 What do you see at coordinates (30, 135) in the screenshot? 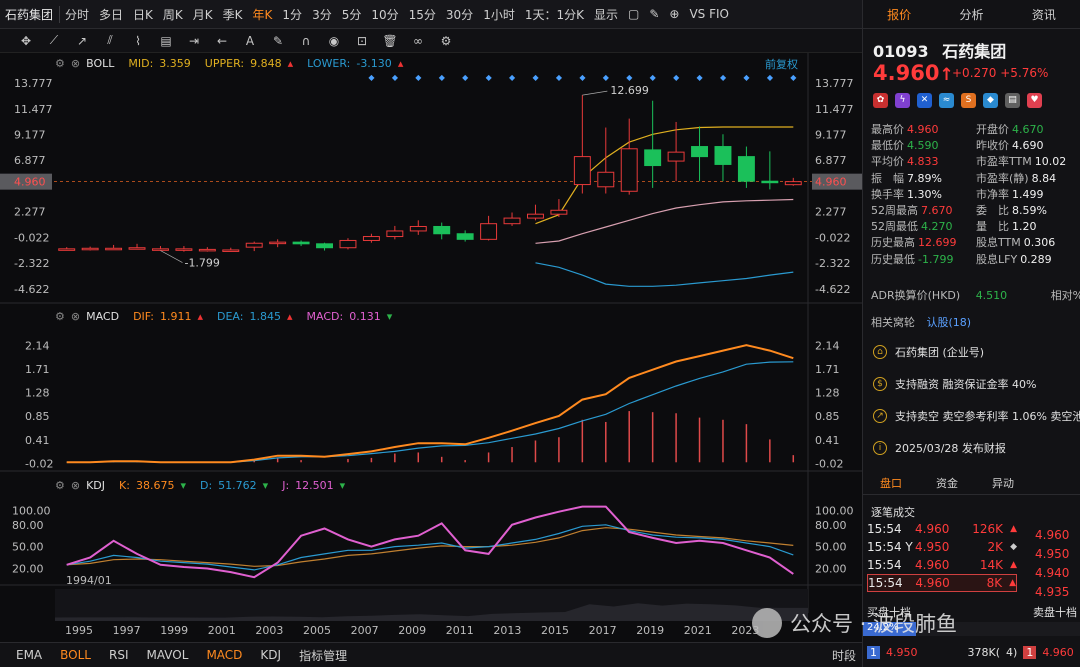
I see `price-axis-label: 9.177` at bounding box center [30, 135].